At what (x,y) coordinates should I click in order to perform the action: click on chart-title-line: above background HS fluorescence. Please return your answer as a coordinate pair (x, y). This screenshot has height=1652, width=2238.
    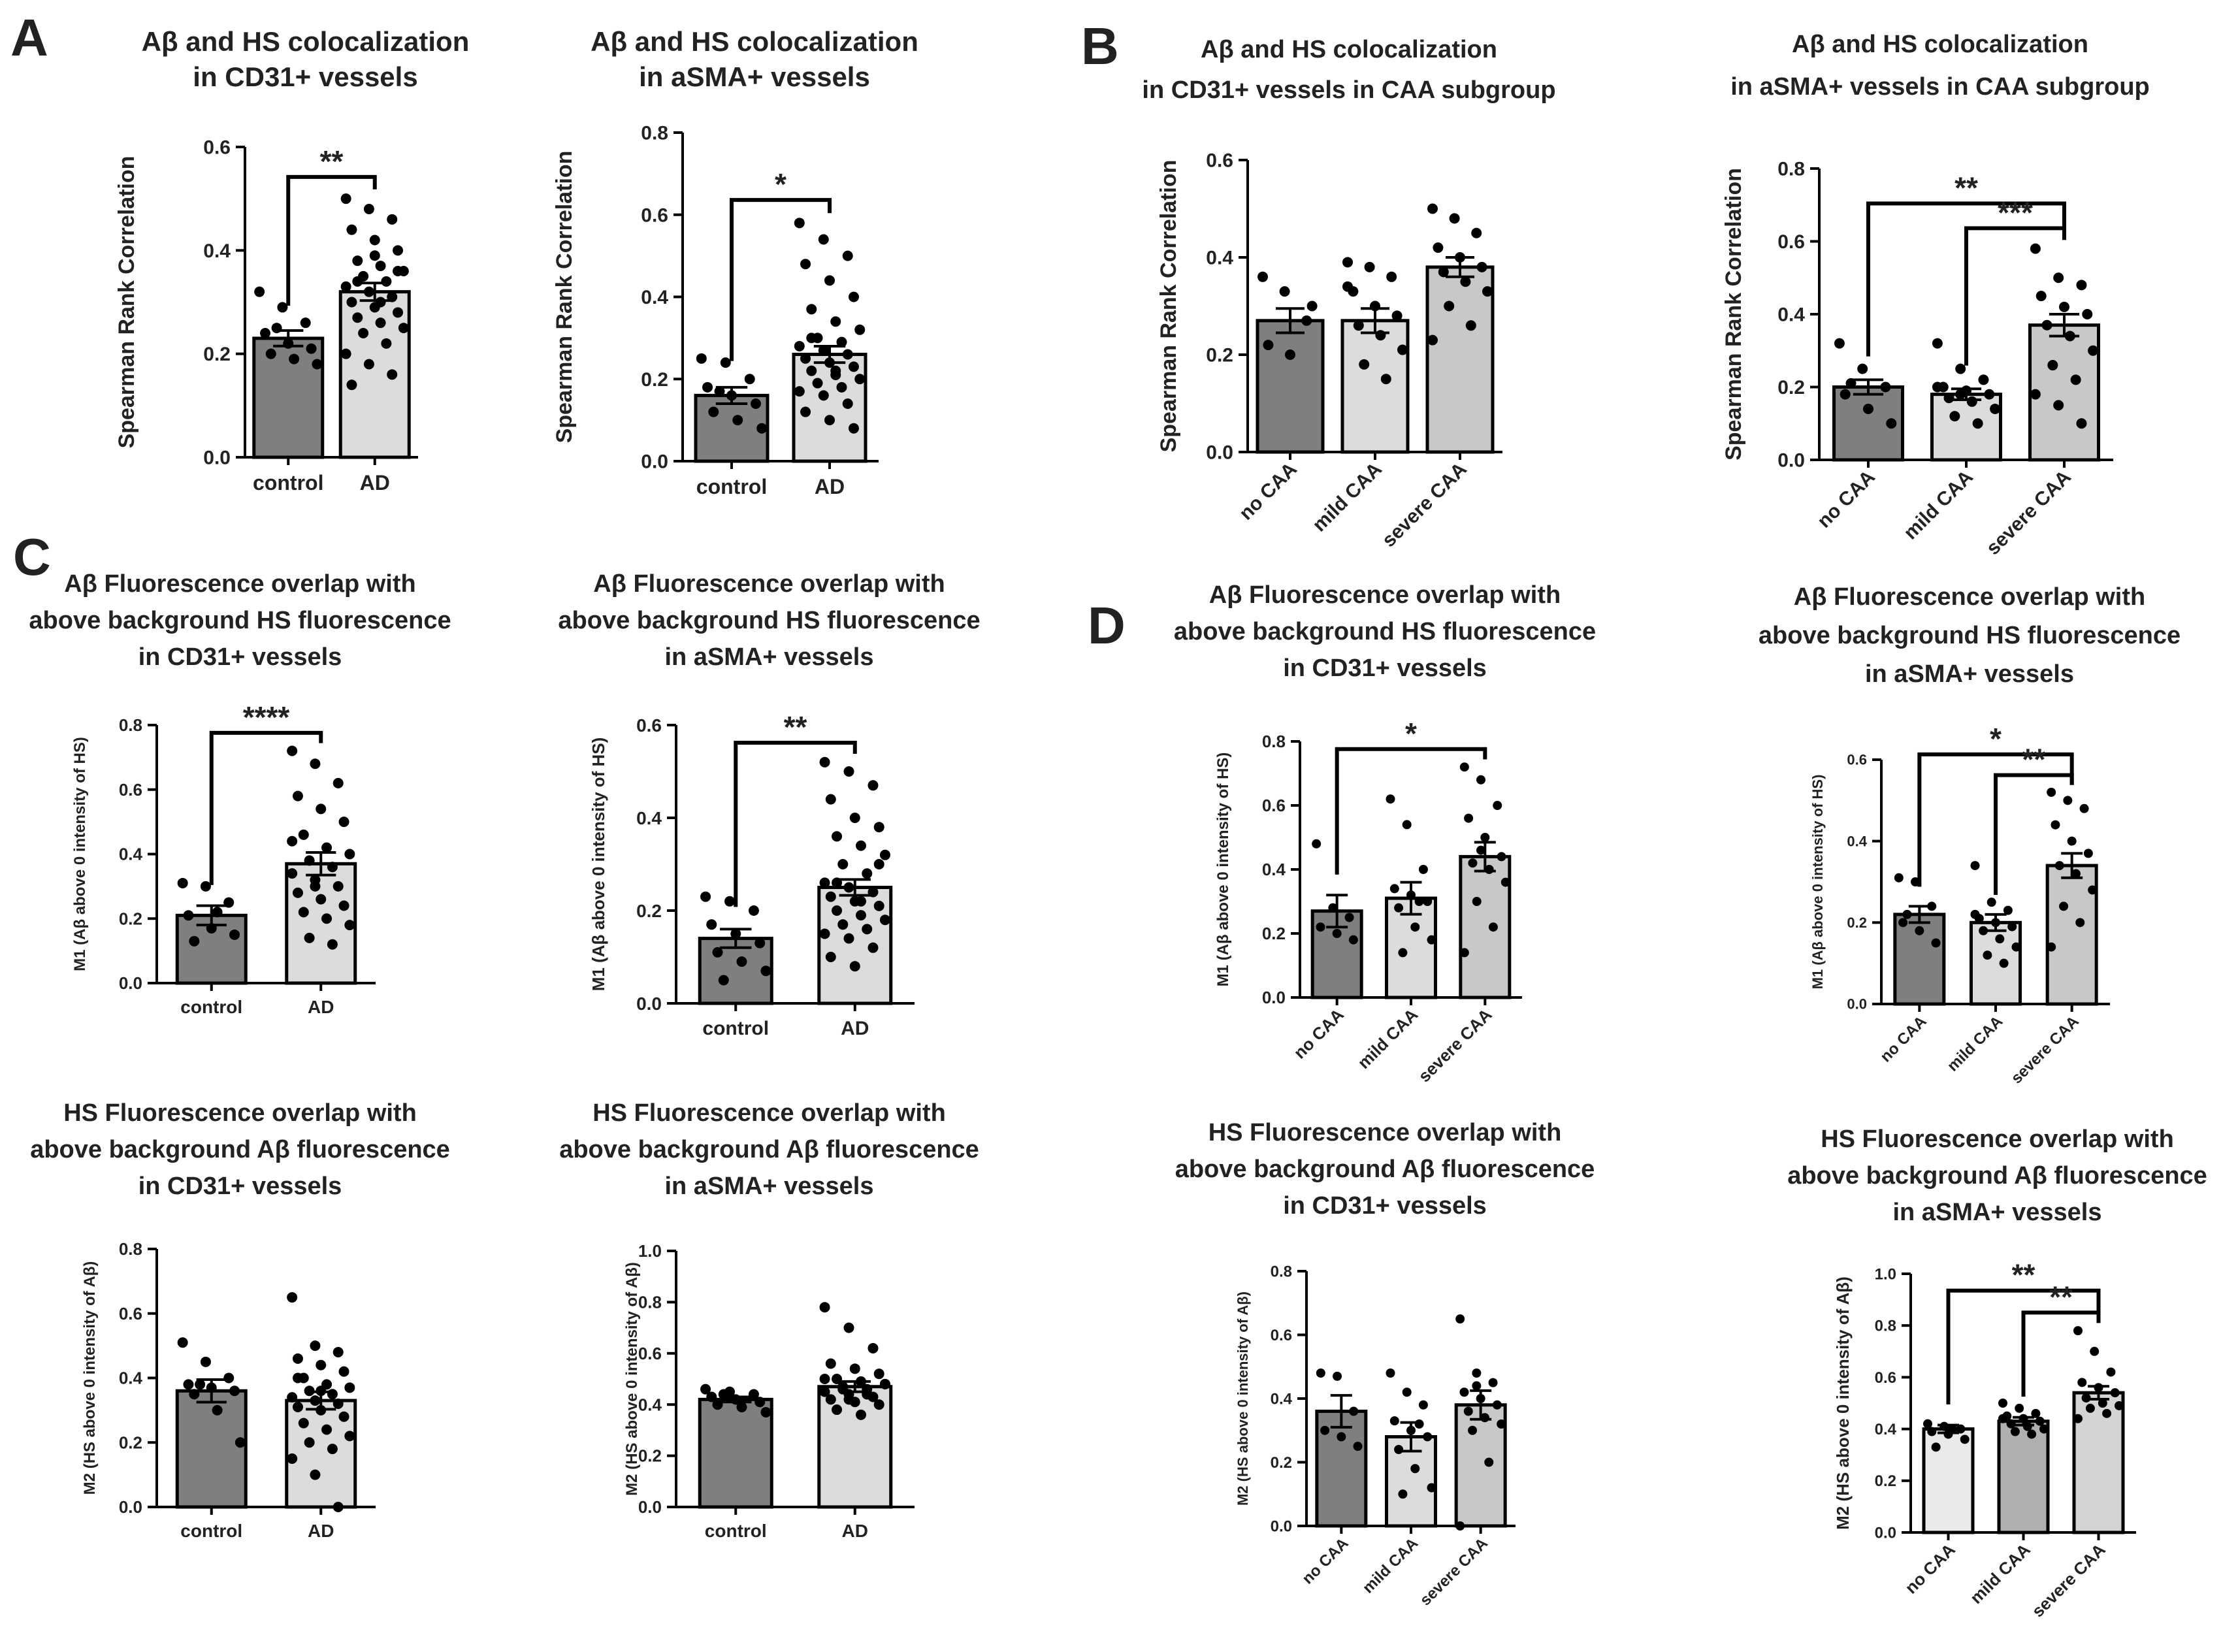
    Looking at the image, I should click on (769, 620).